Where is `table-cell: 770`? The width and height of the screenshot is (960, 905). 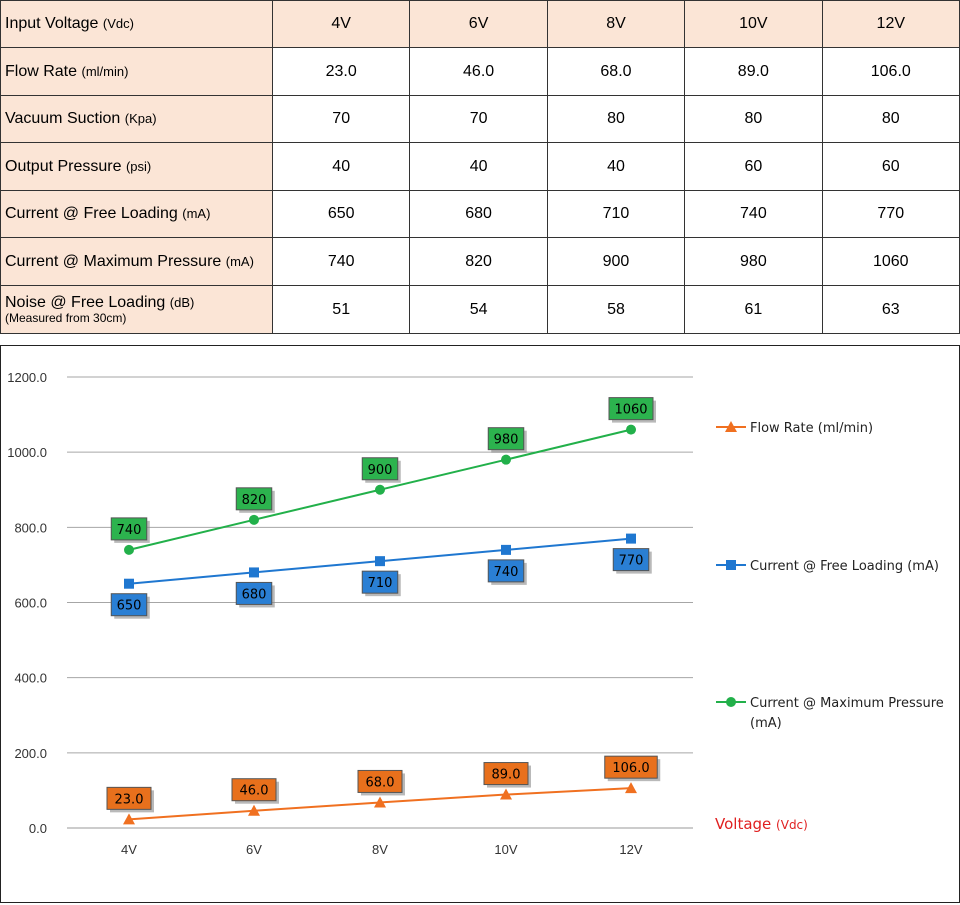
table-cell: 770 is located at coordinates (890, 214).